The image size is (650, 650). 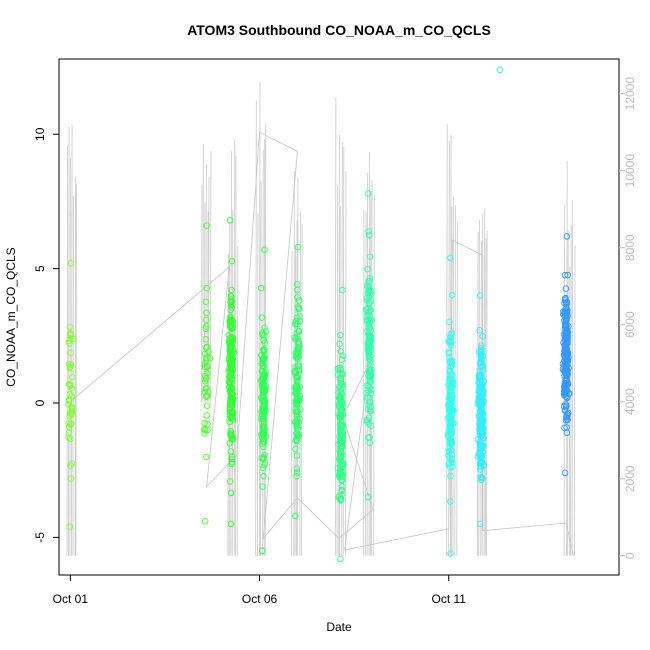 What do you see at coordinates (630, 478) in the screenshot?
I see `y2-tick-label-1: 2000` at bounding box center [630, 478].